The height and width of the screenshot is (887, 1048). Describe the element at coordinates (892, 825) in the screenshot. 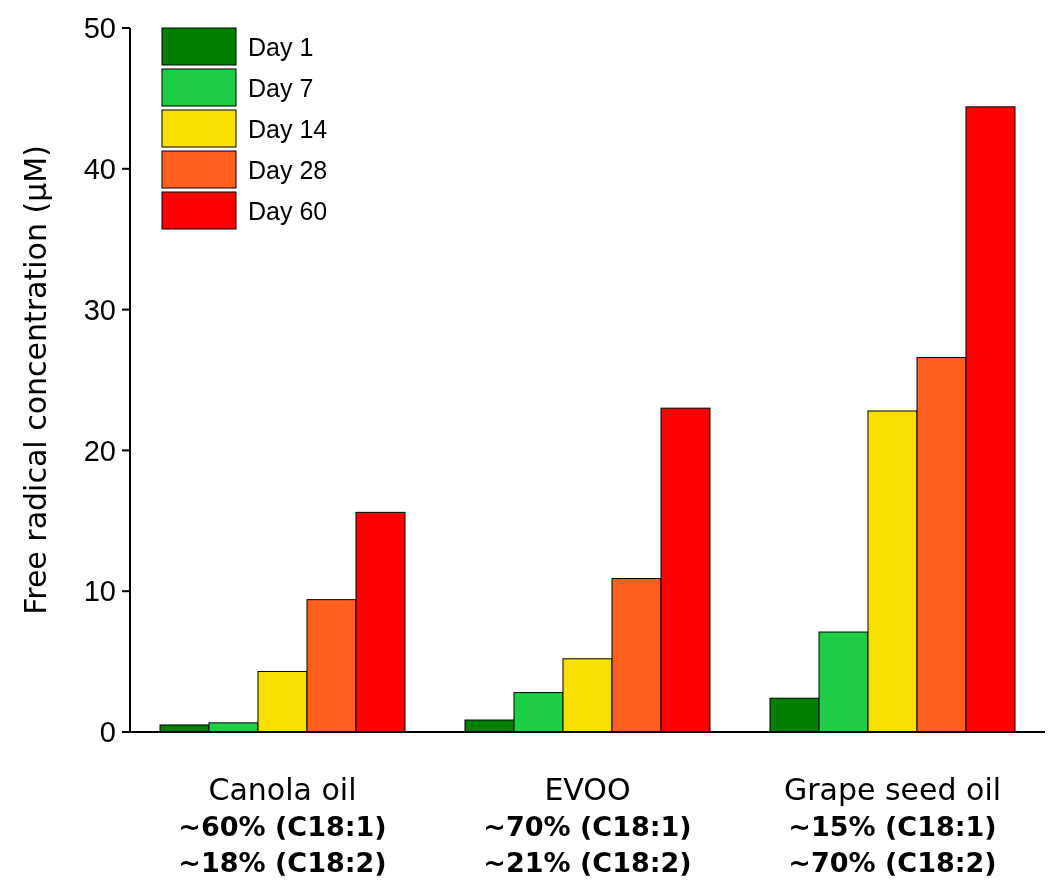

I see `x-tick-label: Grape seed oil ~15% (C18:1) ~70% (C18:2)` at that location.